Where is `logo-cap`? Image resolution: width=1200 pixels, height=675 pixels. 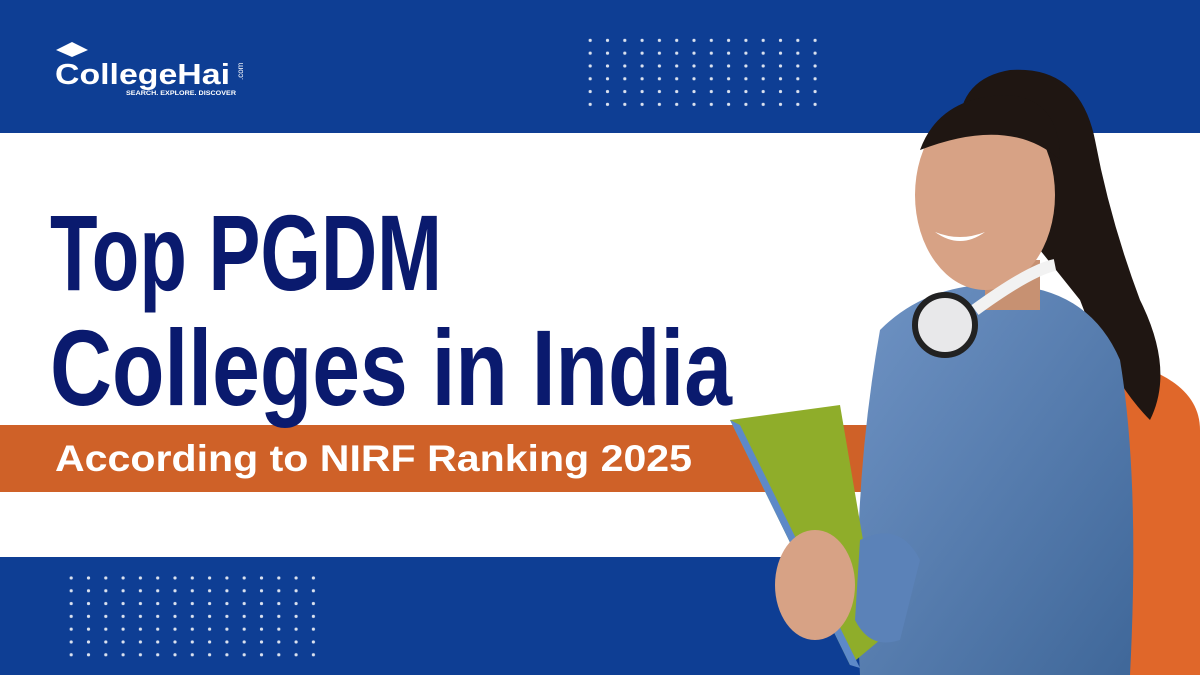 logo-cap is located at coordinates (72, 49).